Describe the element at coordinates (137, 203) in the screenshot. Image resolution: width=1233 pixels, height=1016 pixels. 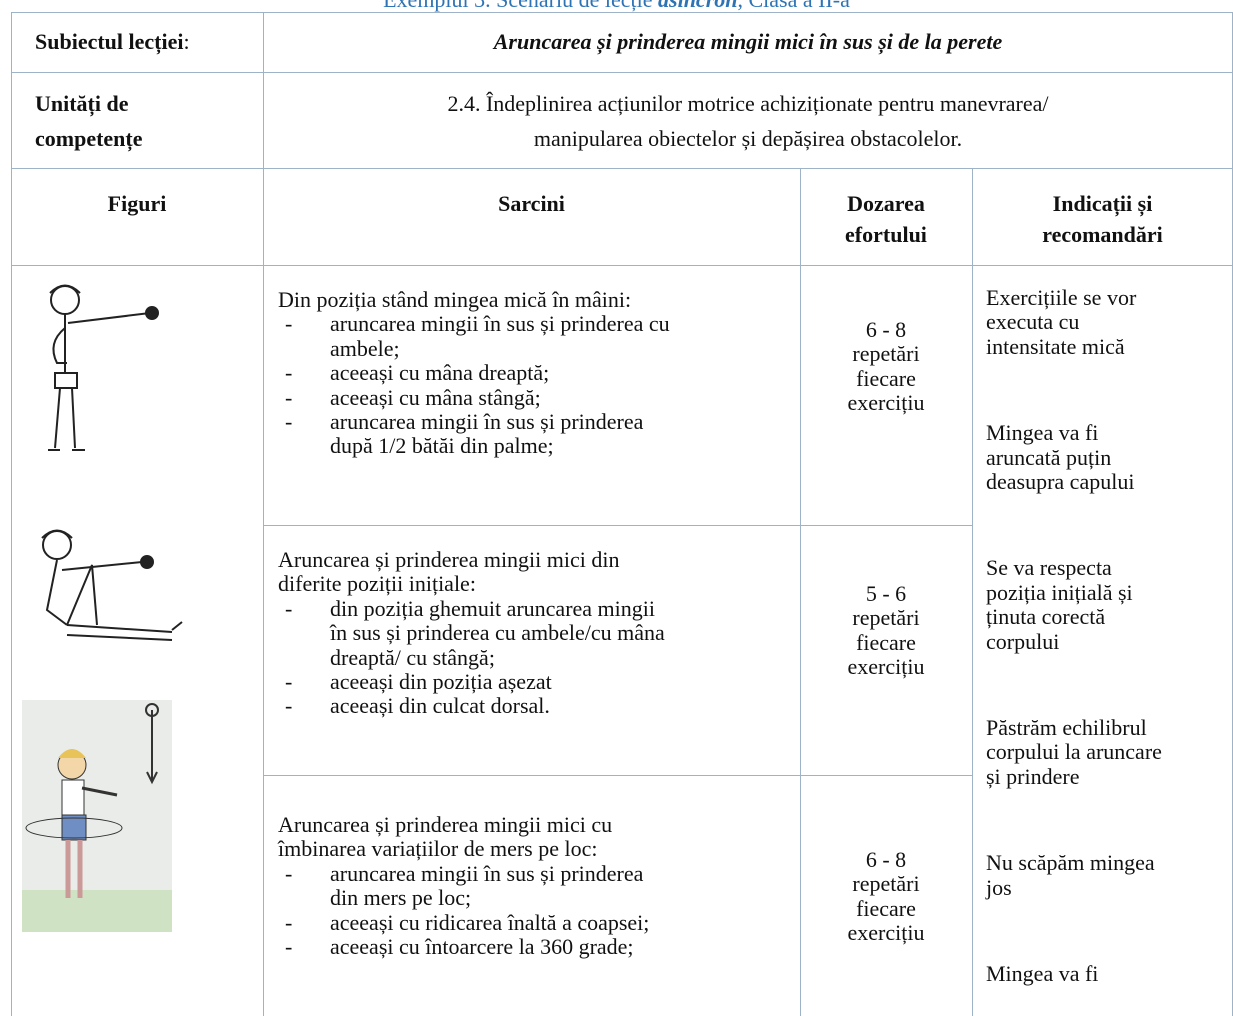
I see `column-header: Figuri` at that location.